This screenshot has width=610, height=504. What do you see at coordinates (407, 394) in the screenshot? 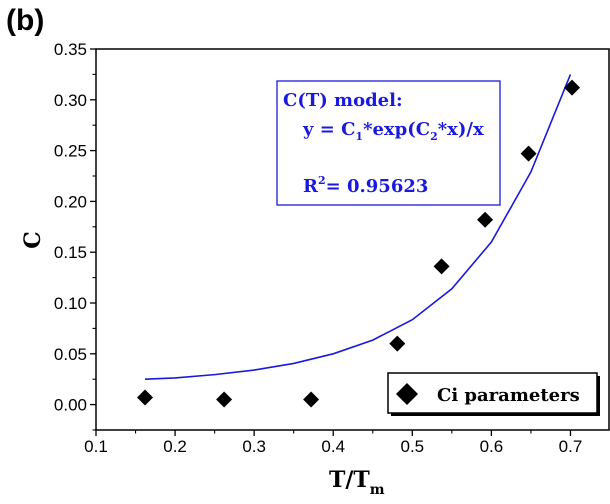
I see `legend-diamond-icon` at bounding box center [407, 394].